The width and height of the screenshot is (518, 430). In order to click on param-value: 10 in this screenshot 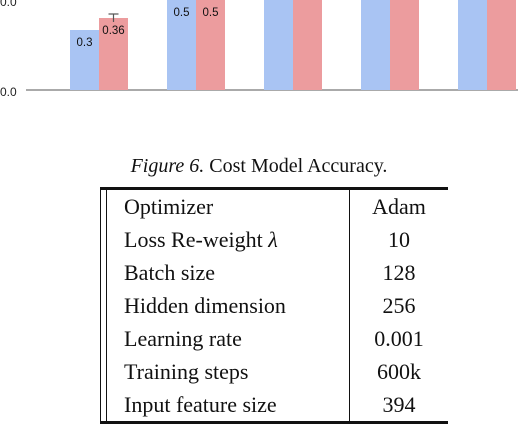, I will do `click(398, 239)`.